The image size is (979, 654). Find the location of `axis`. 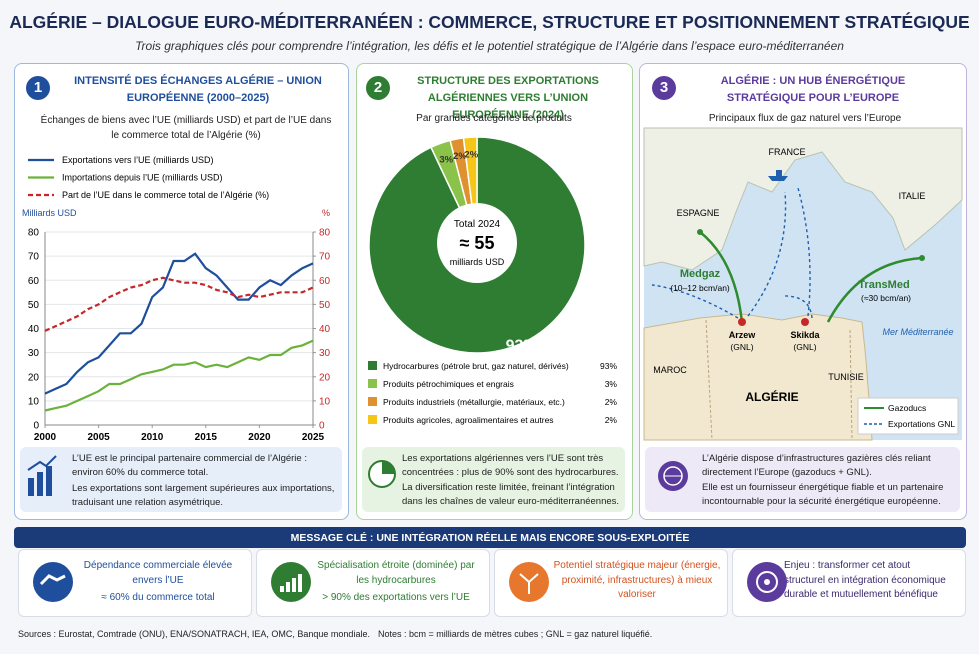

axis is located at coordinates (179, 329).